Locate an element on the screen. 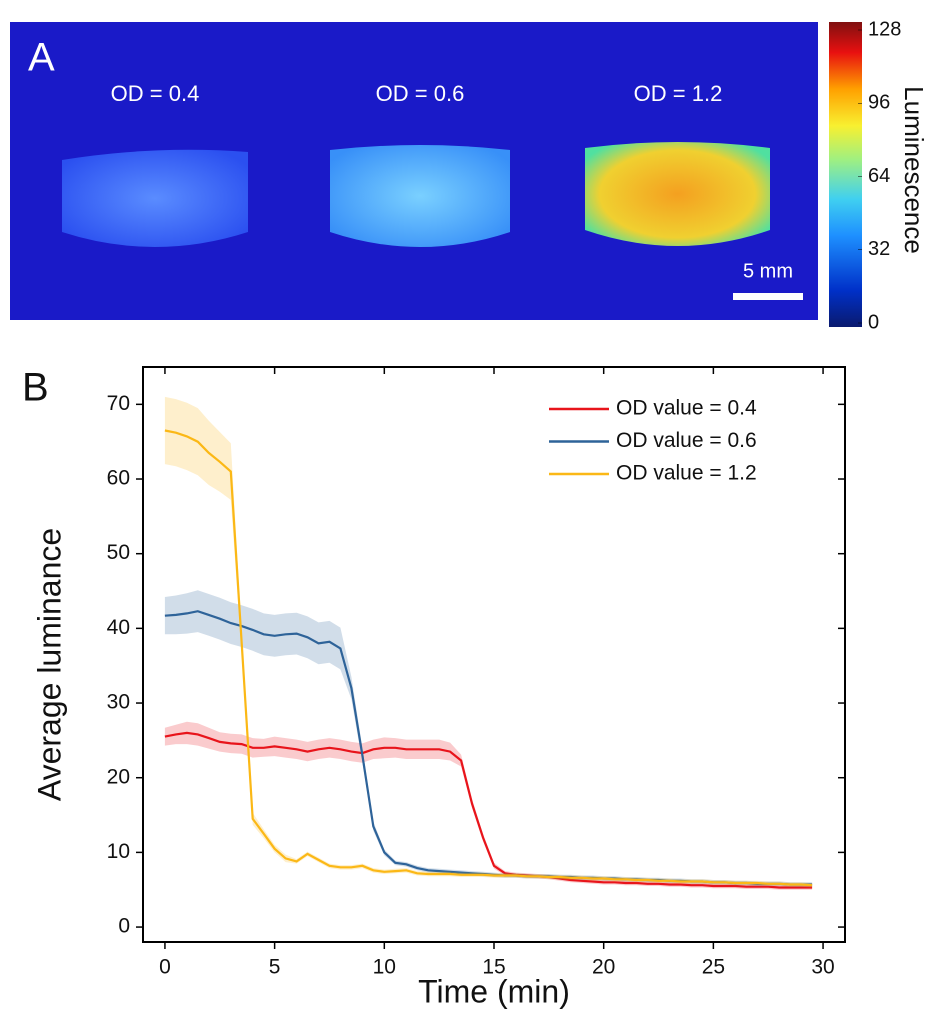 This screenshot has width=941, height=1012. y-tick-label: 50 is located at coordinates (118, 552).